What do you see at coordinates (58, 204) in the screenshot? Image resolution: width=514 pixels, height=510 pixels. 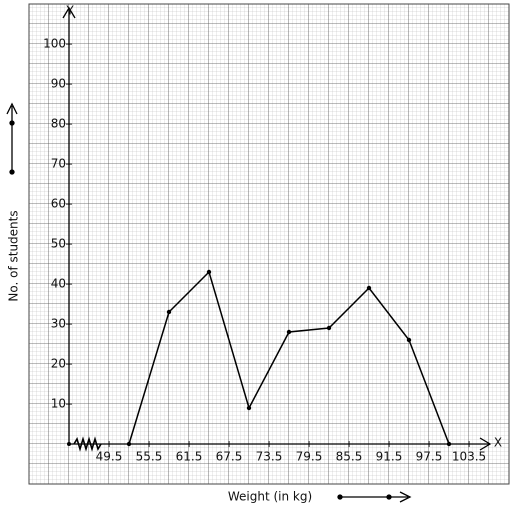 I see `y-tick-label: 60` at bounding box center [58, 204].